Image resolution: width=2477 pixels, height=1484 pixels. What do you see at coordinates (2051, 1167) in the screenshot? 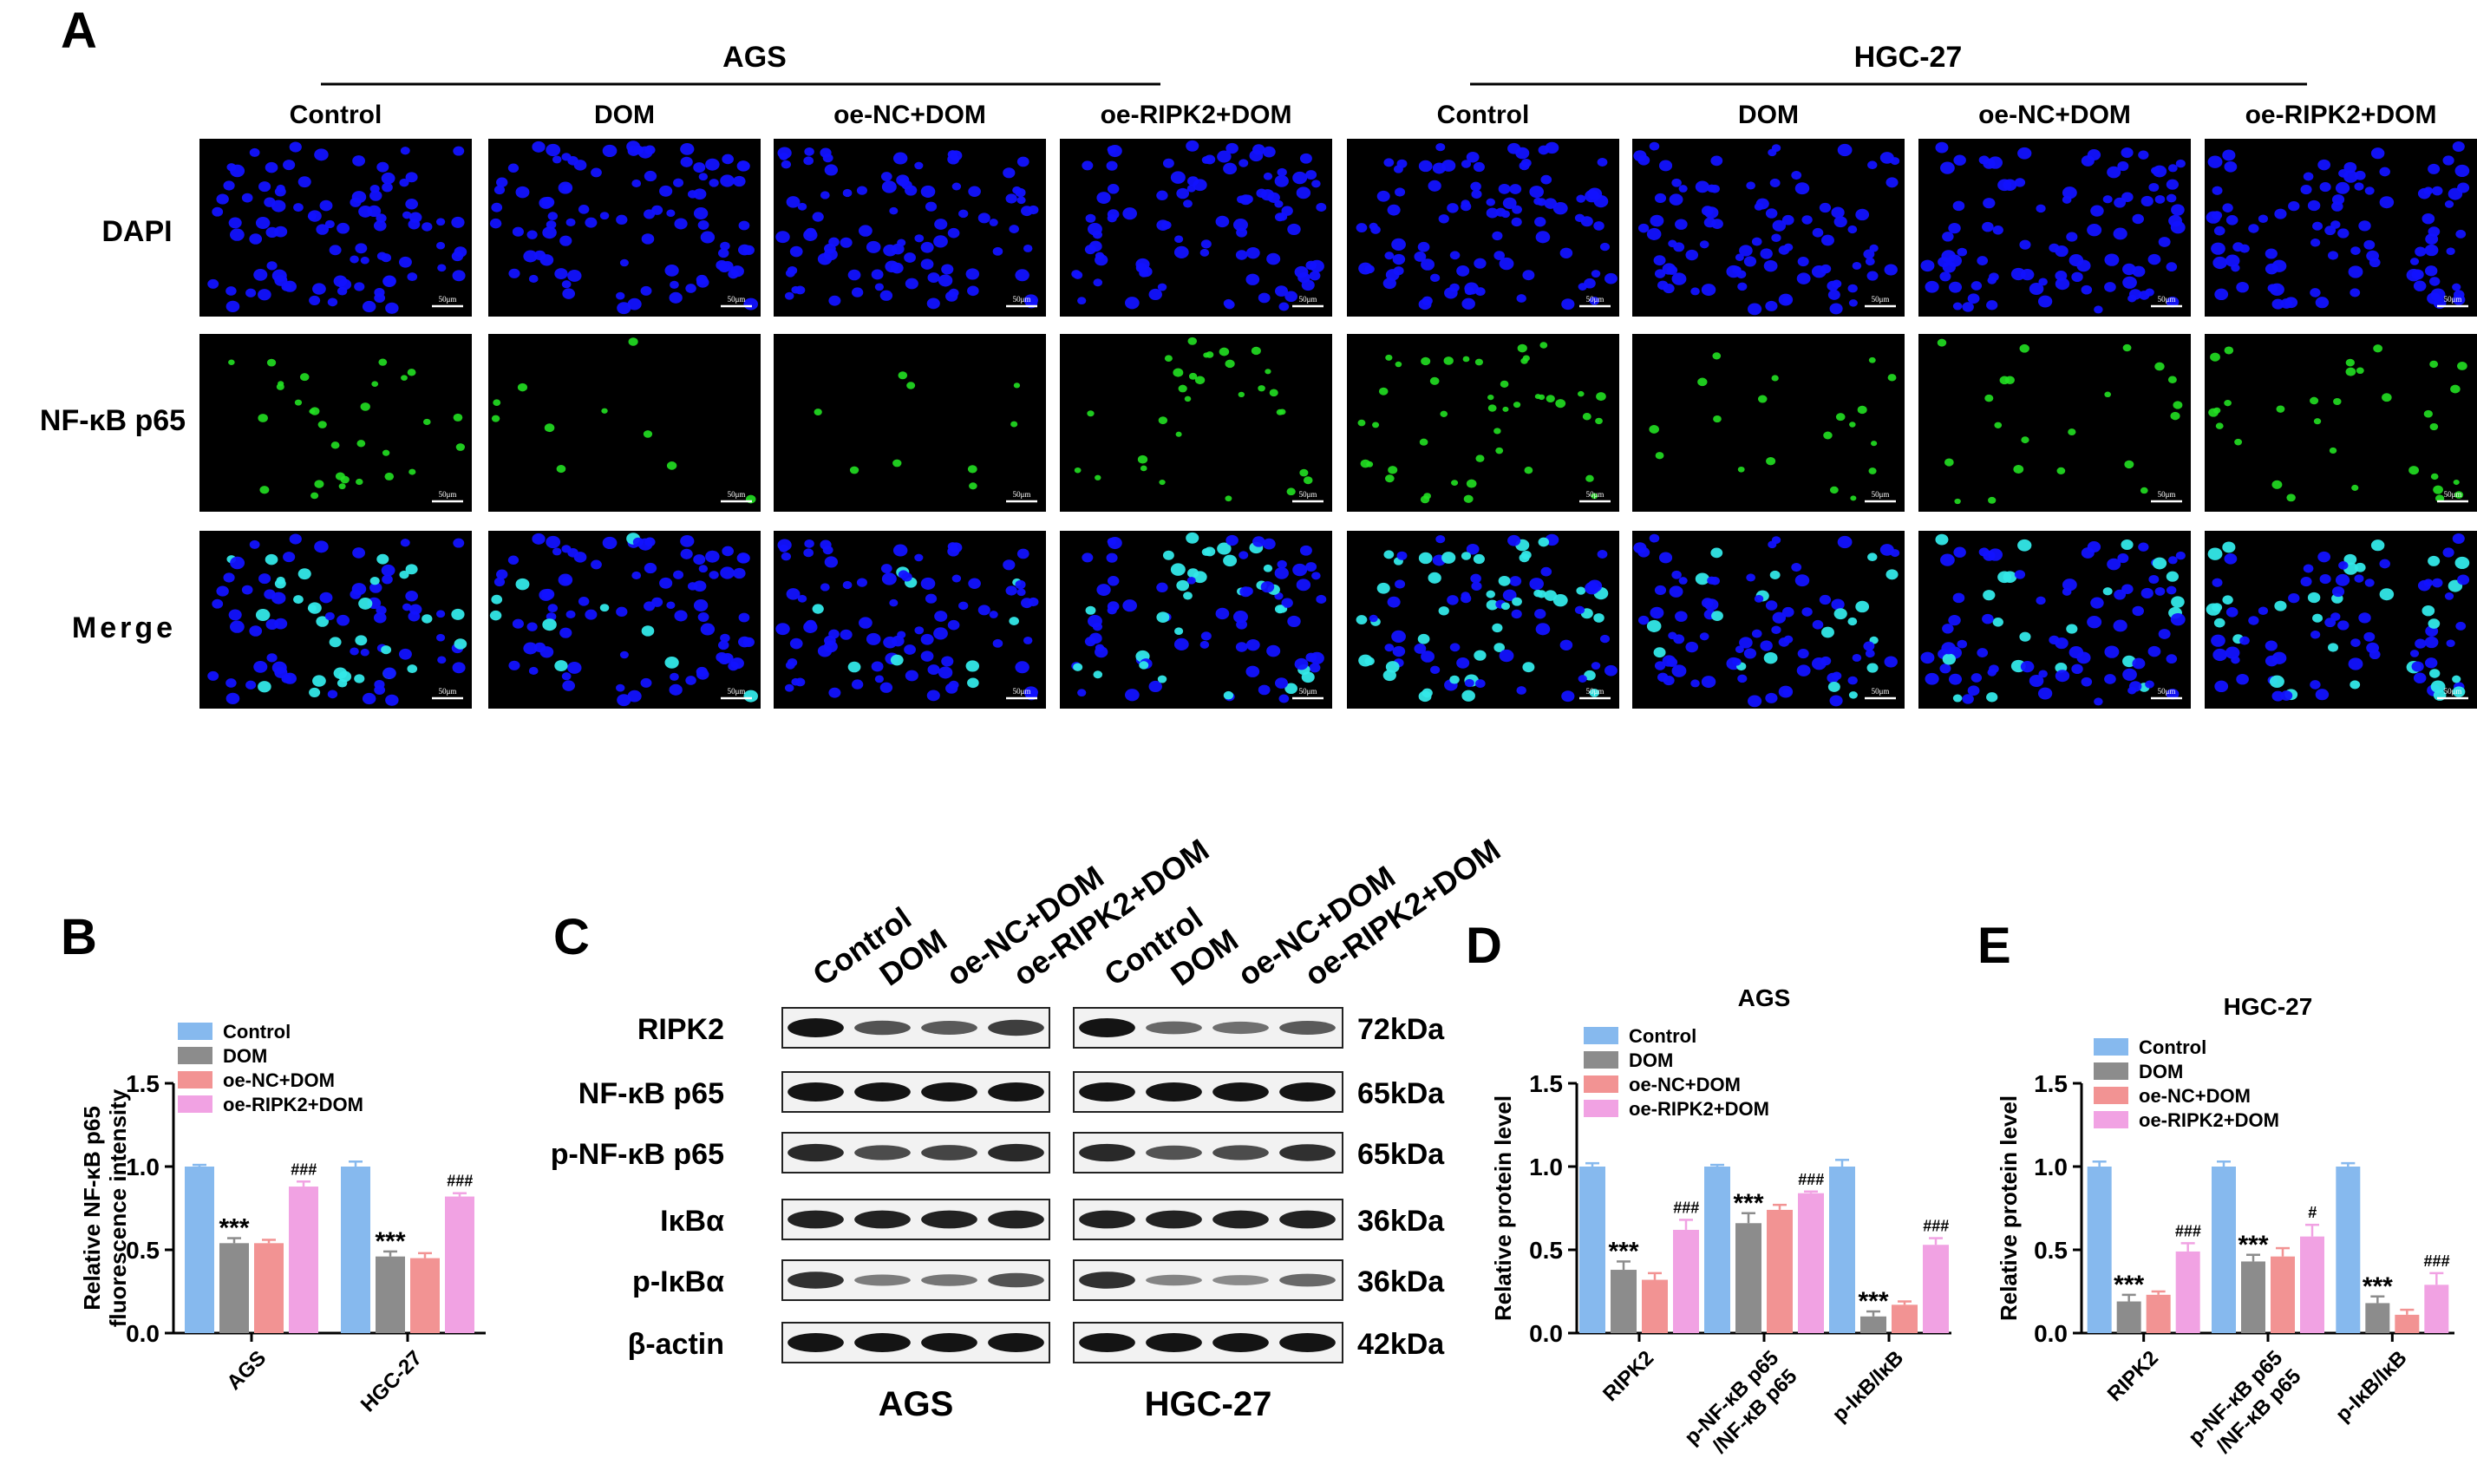
I see `y-tick-label: 1.0` at bounding box center [2051, 1167].